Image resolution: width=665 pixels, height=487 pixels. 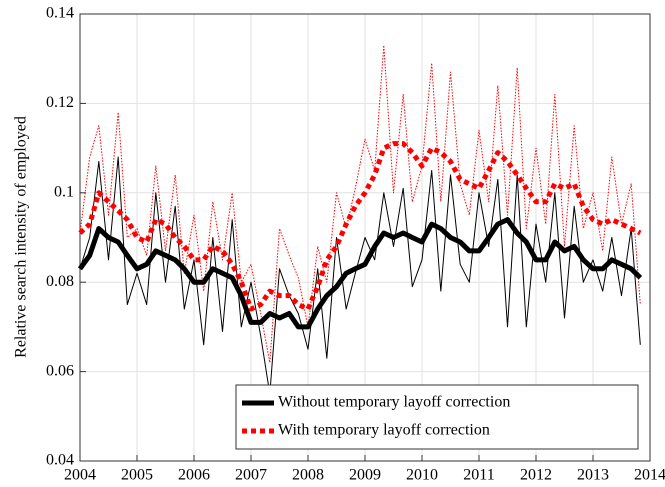 I want to click on y-tick-label: 0.06, so click(x=60, y=370).